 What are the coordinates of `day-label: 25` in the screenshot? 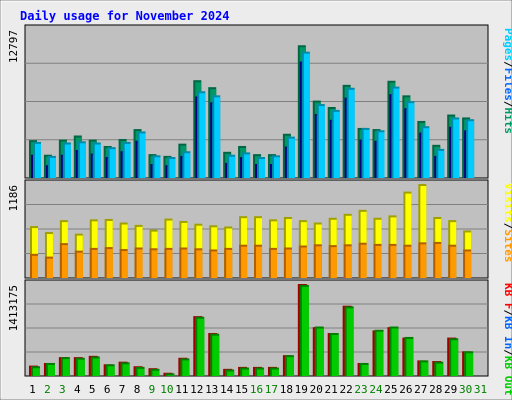 It's located at (390, 389).